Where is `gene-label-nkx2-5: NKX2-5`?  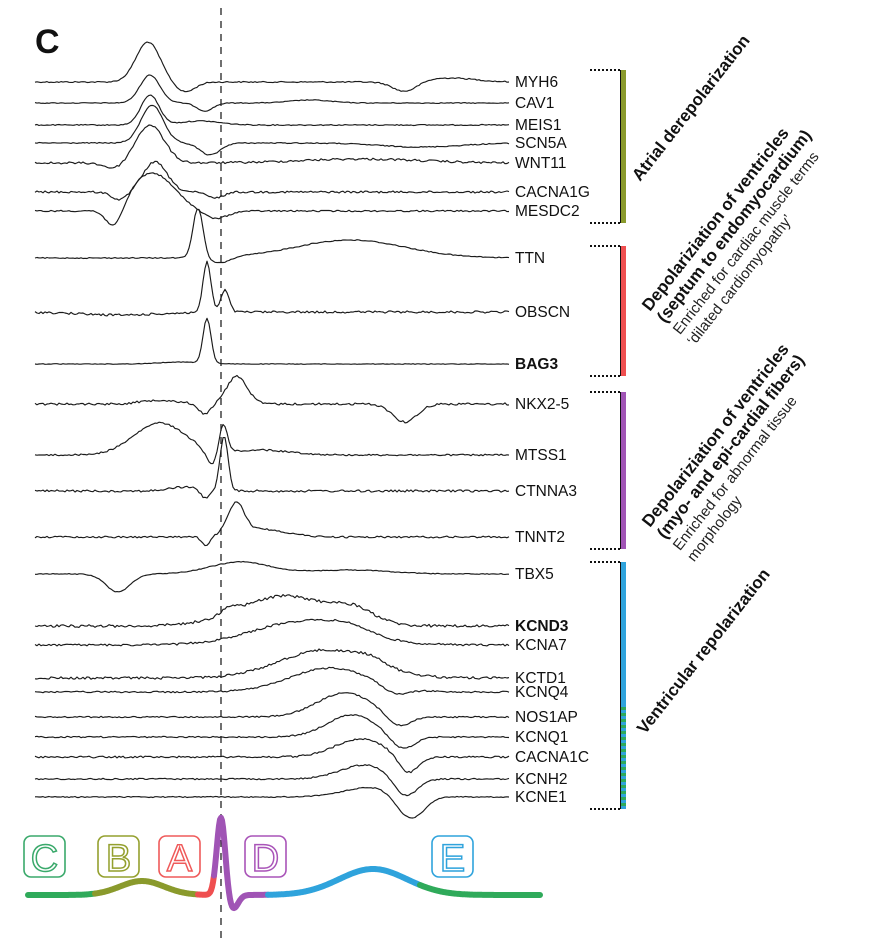 gene-label-nkx2-5: NKX2-5 is located at coordinates (542, 404).